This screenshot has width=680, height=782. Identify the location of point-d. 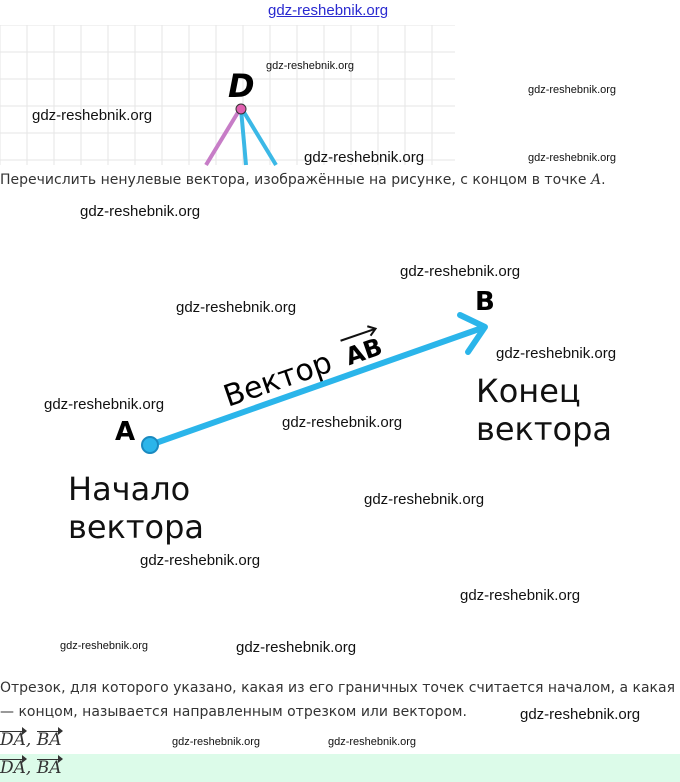
(241, 109).